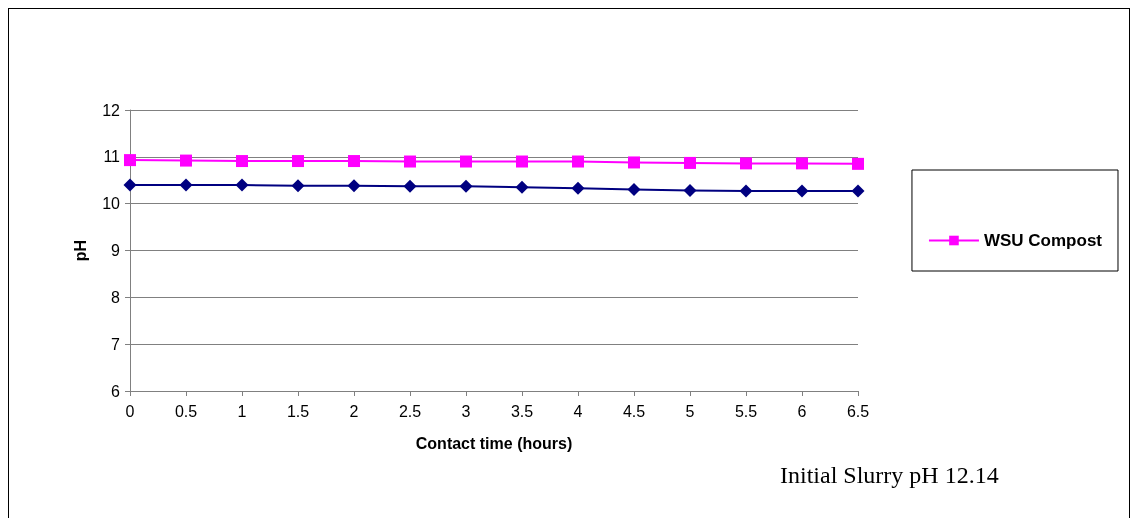 This screenshot has height=518, width=1132. I want to click on x-tick-label: 1, so click(242, 411).